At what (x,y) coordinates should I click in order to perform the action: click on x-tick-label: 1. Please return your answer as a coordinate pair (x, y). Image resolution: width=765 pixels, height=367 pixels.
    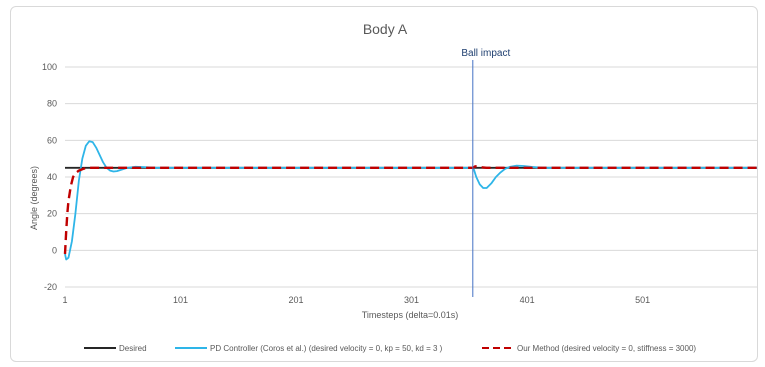
    Looking at the image, I should click on (64, 300).